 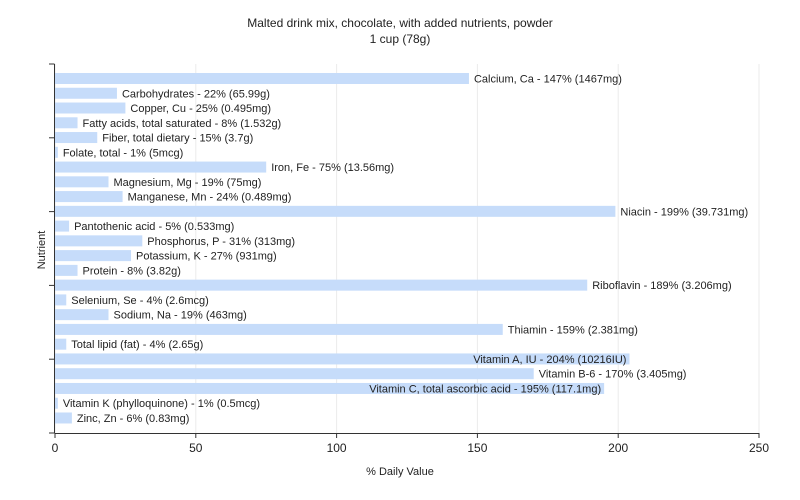 I want to click on x-axis-label: % Daily Value, so click(x=400, y=472).